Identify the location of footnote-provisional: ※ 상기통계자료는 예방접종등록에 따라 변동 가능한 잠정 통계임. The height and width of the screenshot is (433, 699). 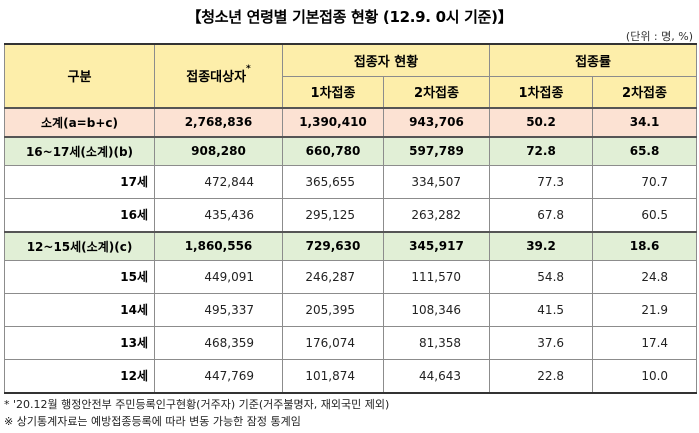
(152, 421).